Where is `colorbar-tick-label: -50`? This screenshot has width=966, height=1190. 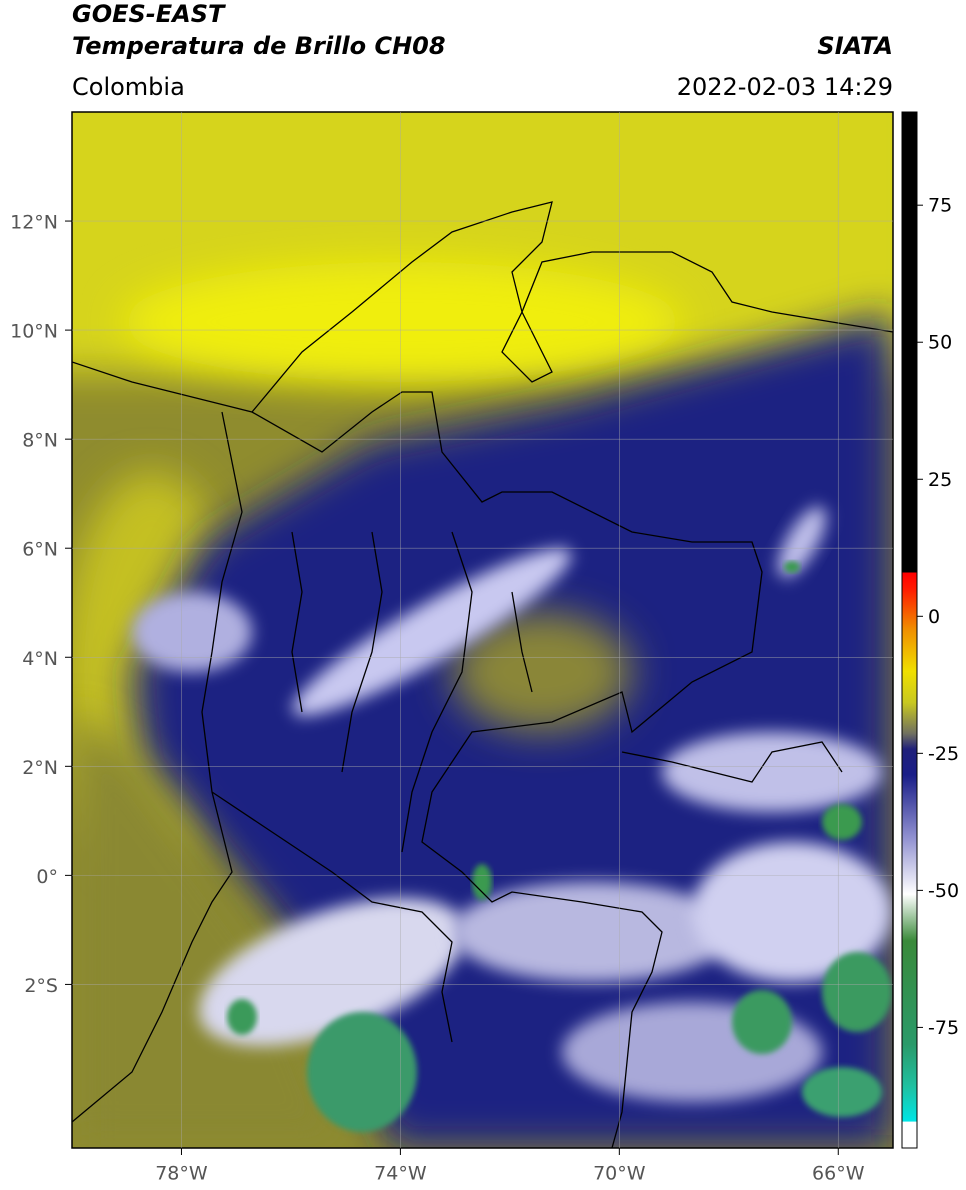
colorbar-tick-label: -50 is located at coordinates (943, 891).